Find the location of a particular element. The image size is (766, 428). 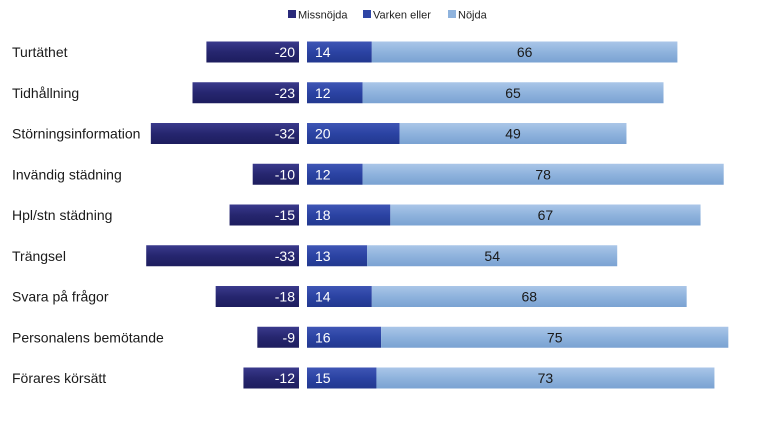

bar-tidhallning-nojda is located at coordinates (513, 93).